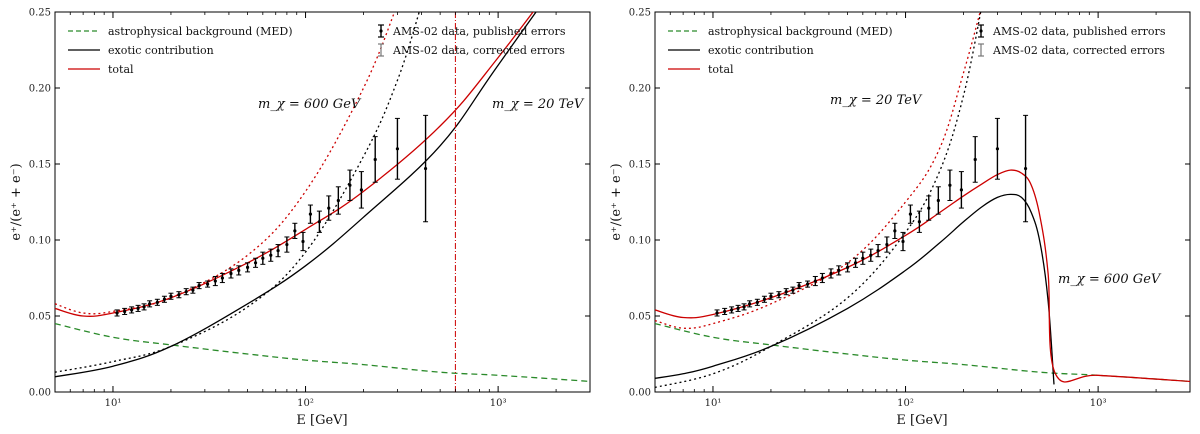 The image size is (1200, 434). Describe the element at coordinates (640, 165) in the screenshot. I see `y-tick-label: 0.15` at that location.